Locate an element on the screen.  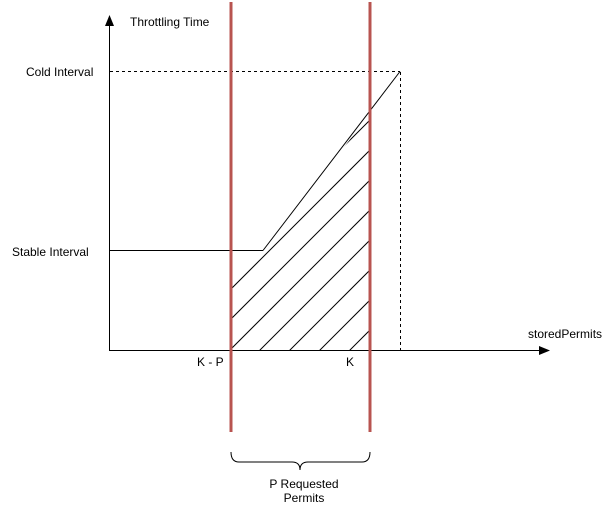
y-axis-arrowhead is located at coordinates (109, 20).